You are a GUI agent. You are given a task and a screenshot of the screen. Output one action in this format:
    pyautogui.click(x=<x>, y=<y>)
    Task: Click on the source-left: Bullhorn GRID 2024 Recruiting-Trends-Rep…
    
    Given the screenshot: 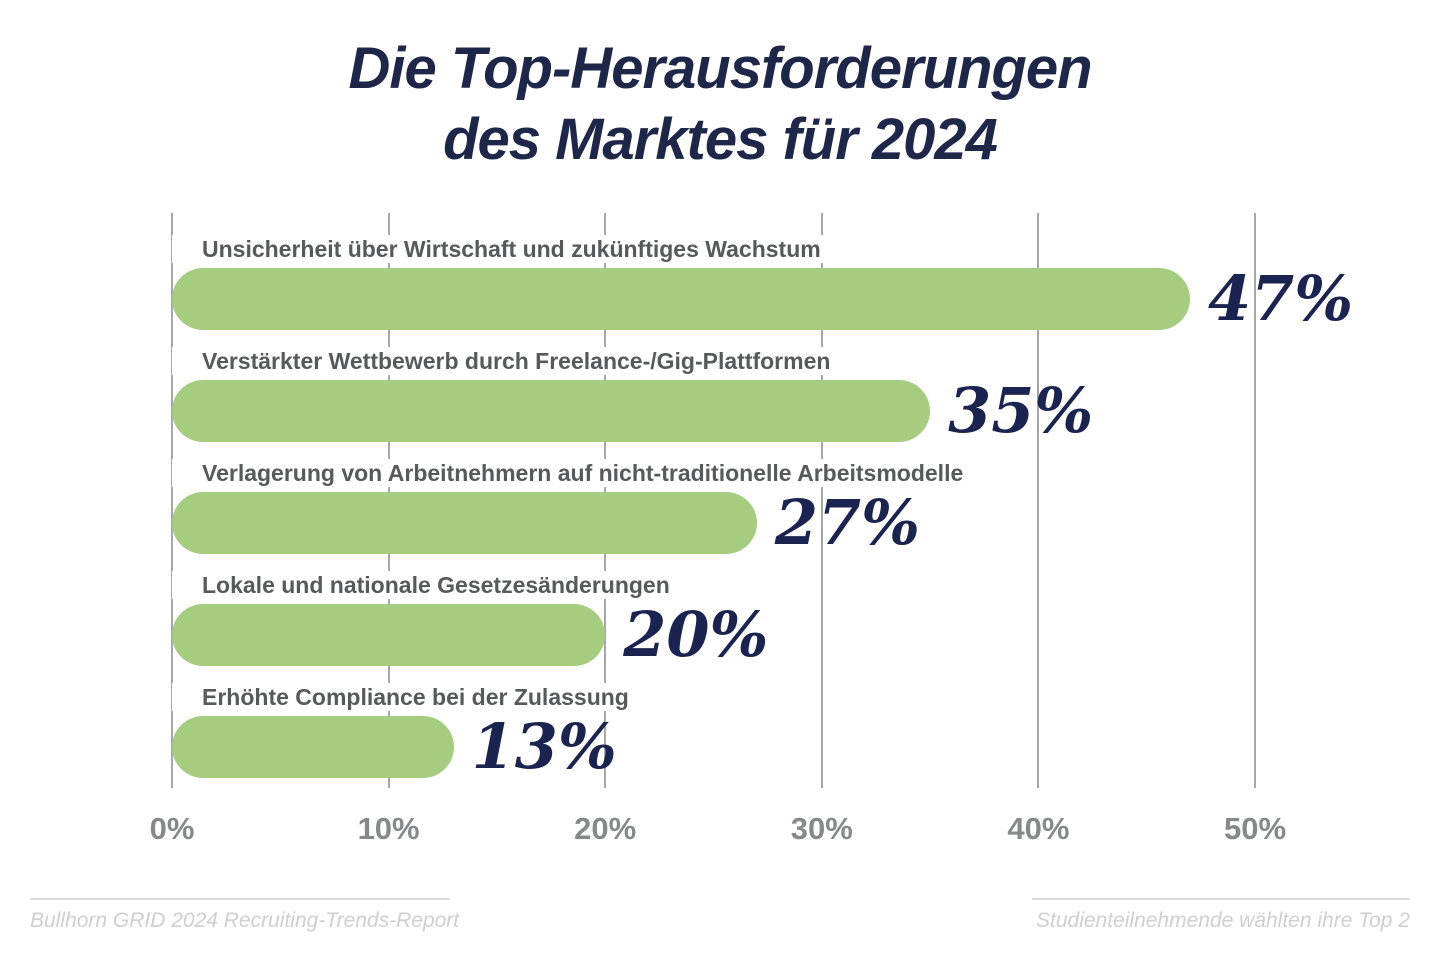 What is the action you would take?
    pyautogui.click(x=245, y=915)
    